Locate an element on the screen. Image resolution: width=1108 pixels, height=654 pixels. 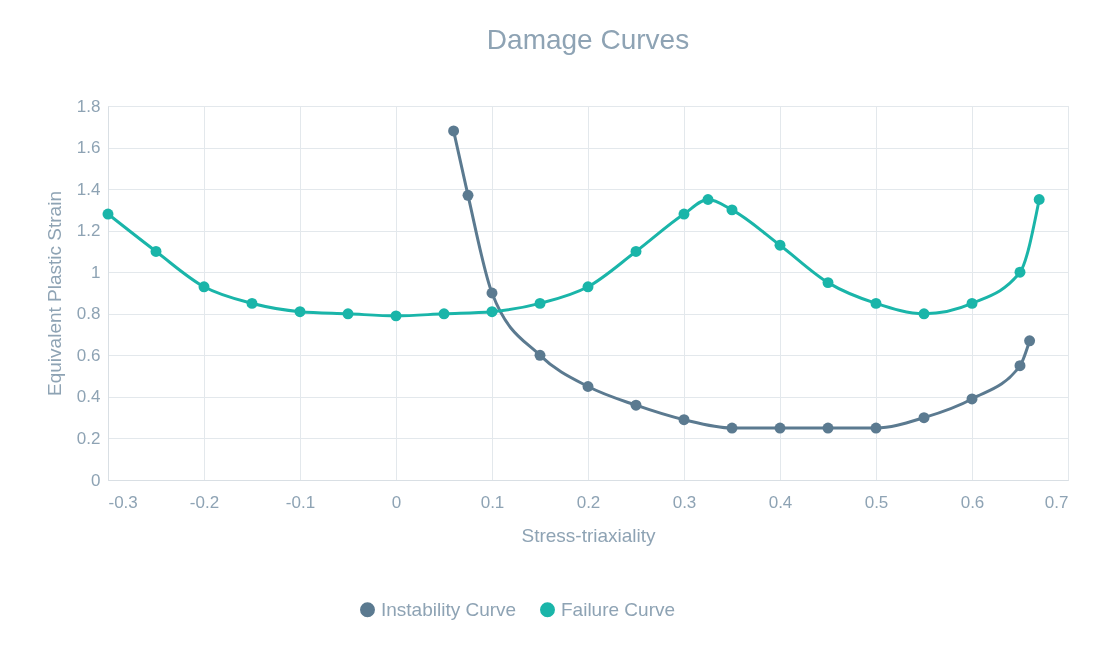
y-tick-label: 1.2 is located at coordinates (88, 231).